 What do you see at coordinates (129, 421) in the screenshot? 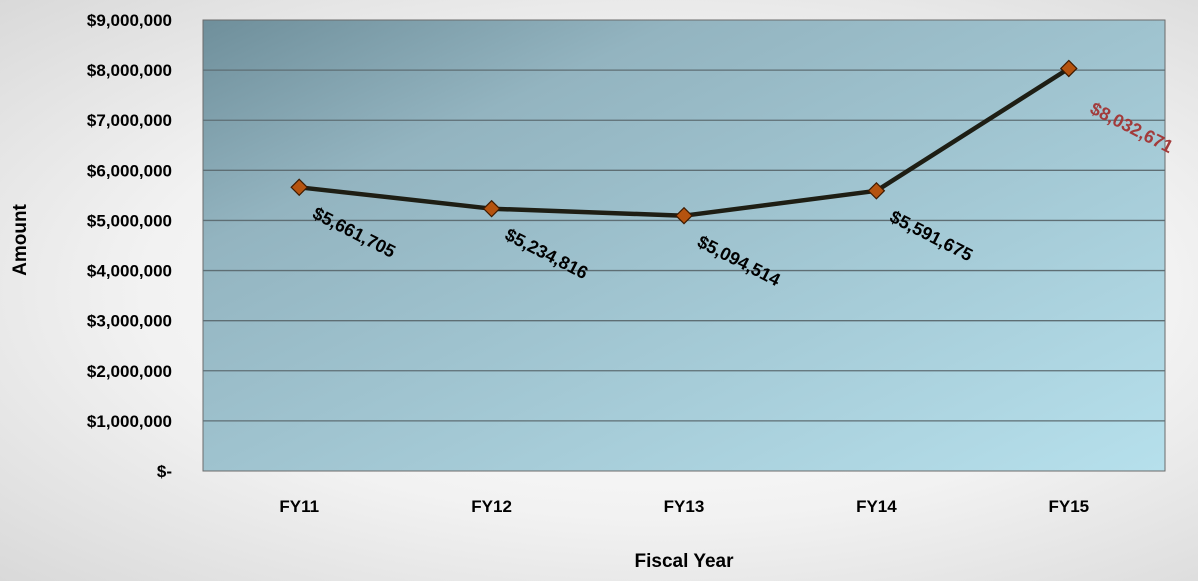
I see `y-tick-label: $1,000,000` at bounding box center [129, 421].